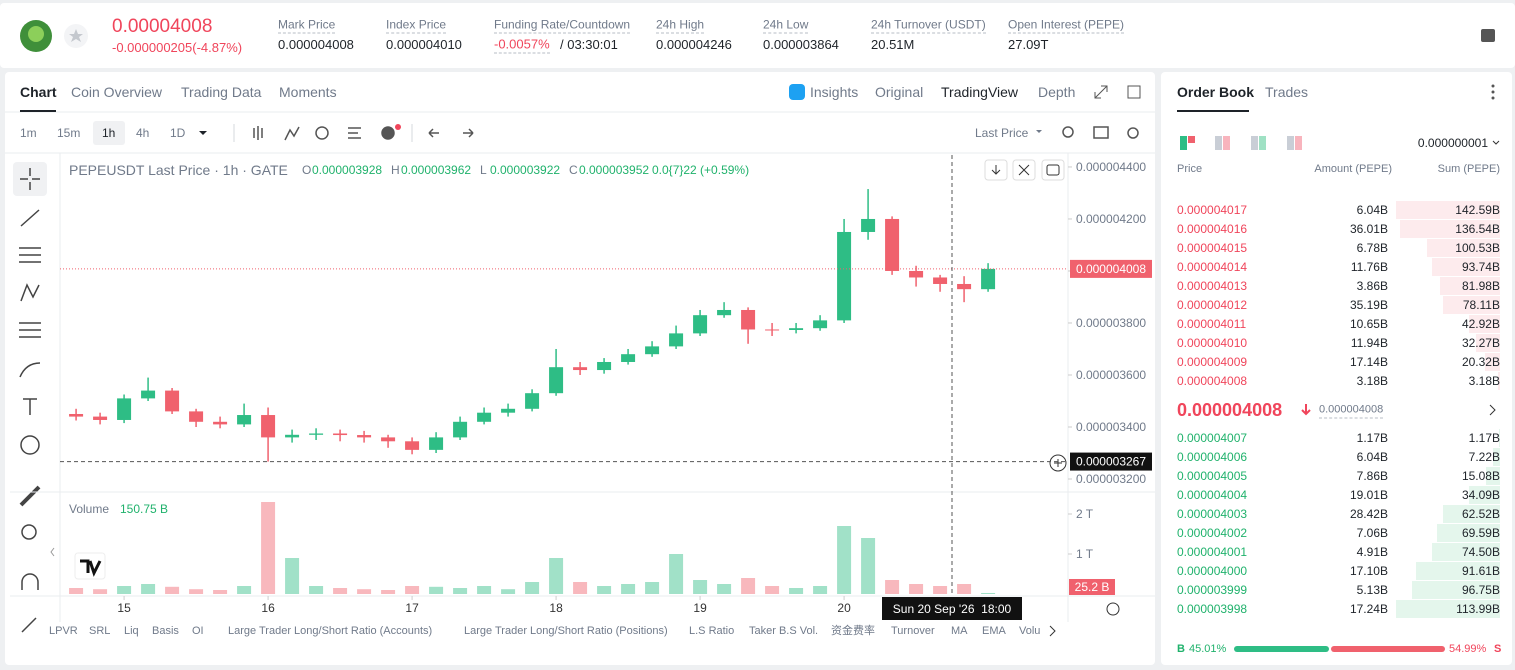  Describe the element at coordinates (308, 92) in the screenshot. I see `chart-tab: Moments` at that location.